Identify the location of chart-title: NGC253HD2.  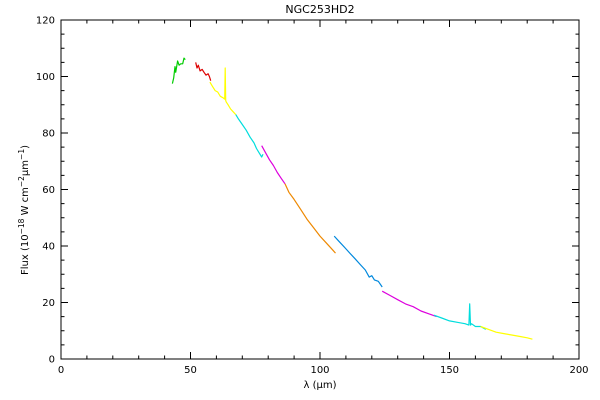
(319, 9).